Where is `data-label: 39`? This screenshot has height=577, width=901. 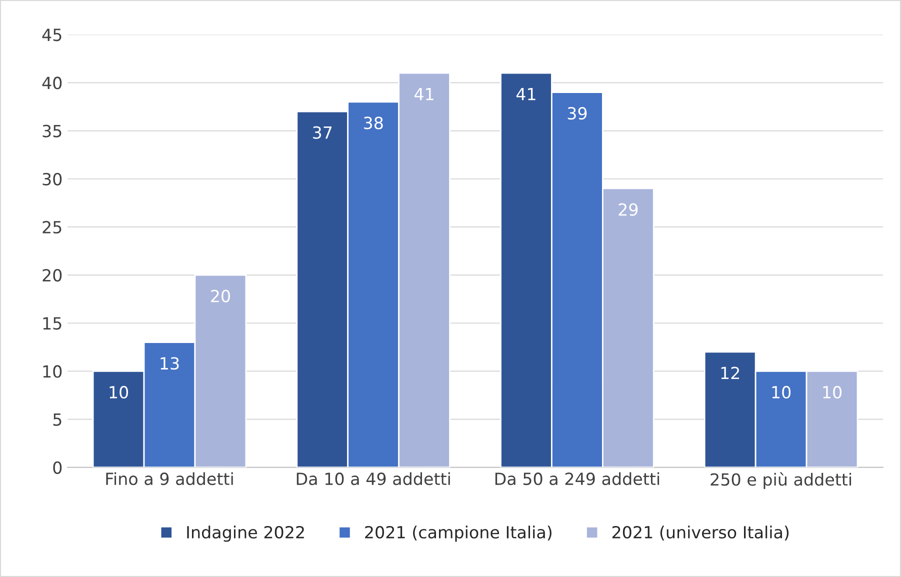 data-label: 39 is located at coordinates (577, 113).